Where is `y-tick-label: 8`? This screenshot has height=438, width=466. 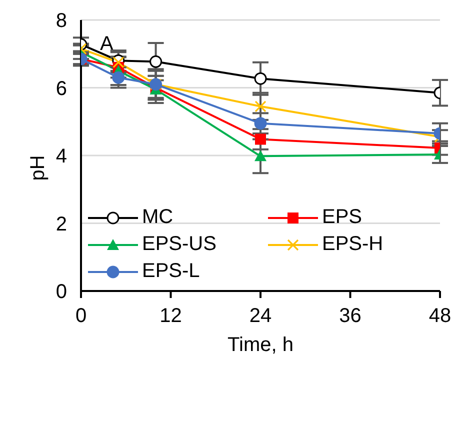
y-tick-label: 8 is located at coordinates (61, 21).